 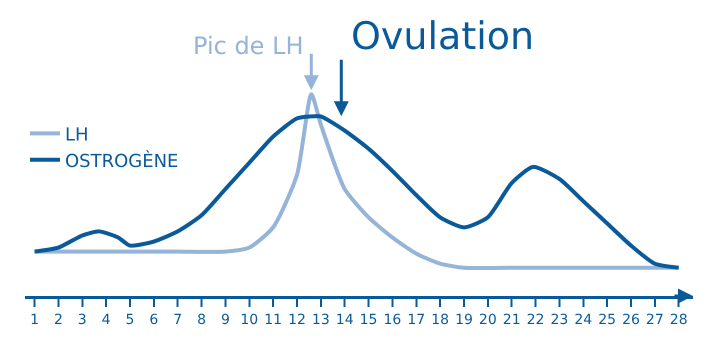 What do you see at coordinates (442, 36) in the screenshot?
I see `text: Ovulation` at bounding box center [442, 36].